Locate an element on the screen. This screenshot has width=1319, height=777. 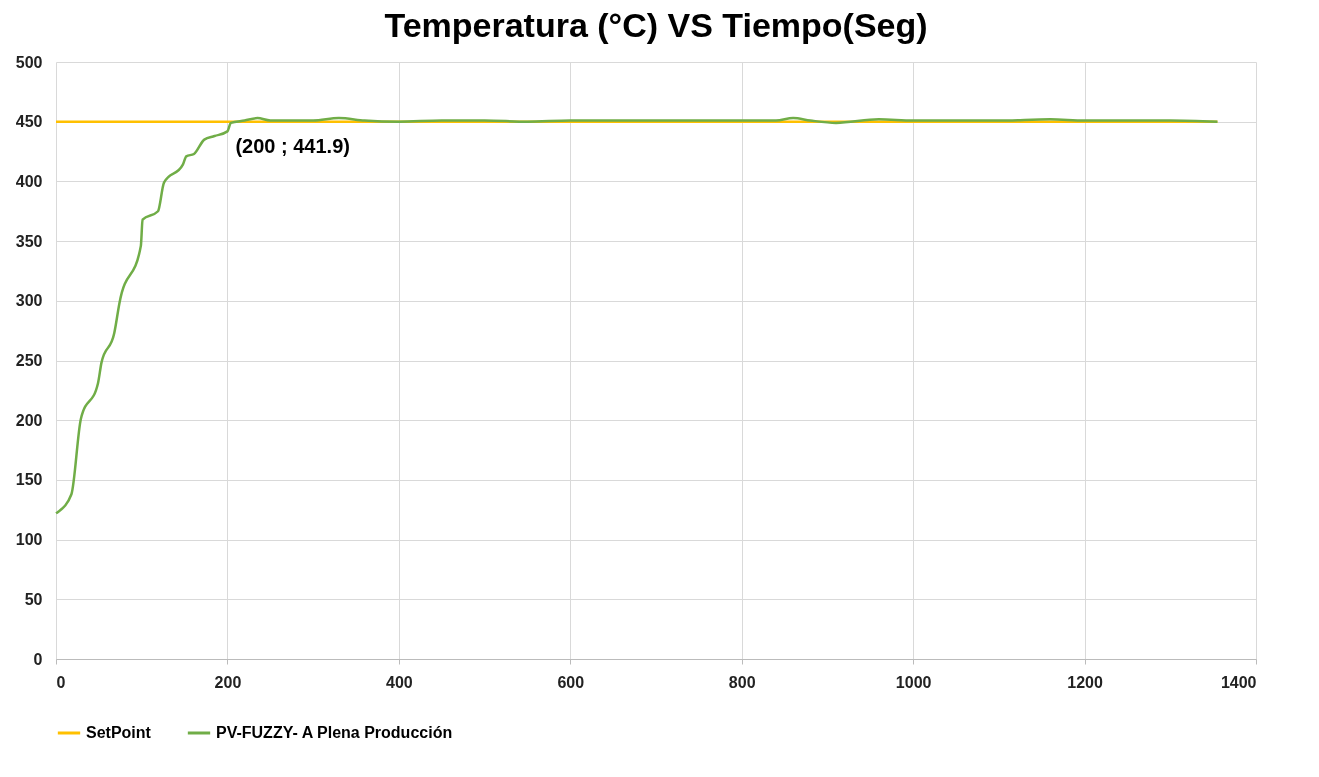
y-tick-label: 100 is located at coordinates (29, 540).